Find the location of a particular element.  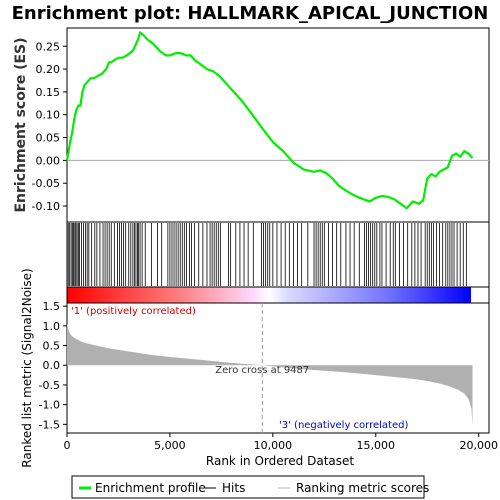

metric-y-tick-label: -1.5 is located at coordinates (49, 424).